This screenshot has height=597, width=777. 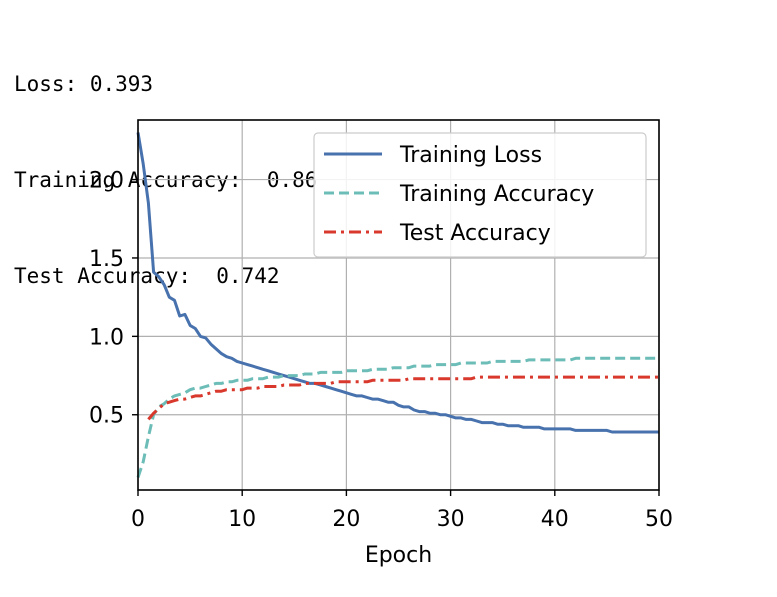 I want to click on y-tick-label: 1.5, so click(x=106, y=259).